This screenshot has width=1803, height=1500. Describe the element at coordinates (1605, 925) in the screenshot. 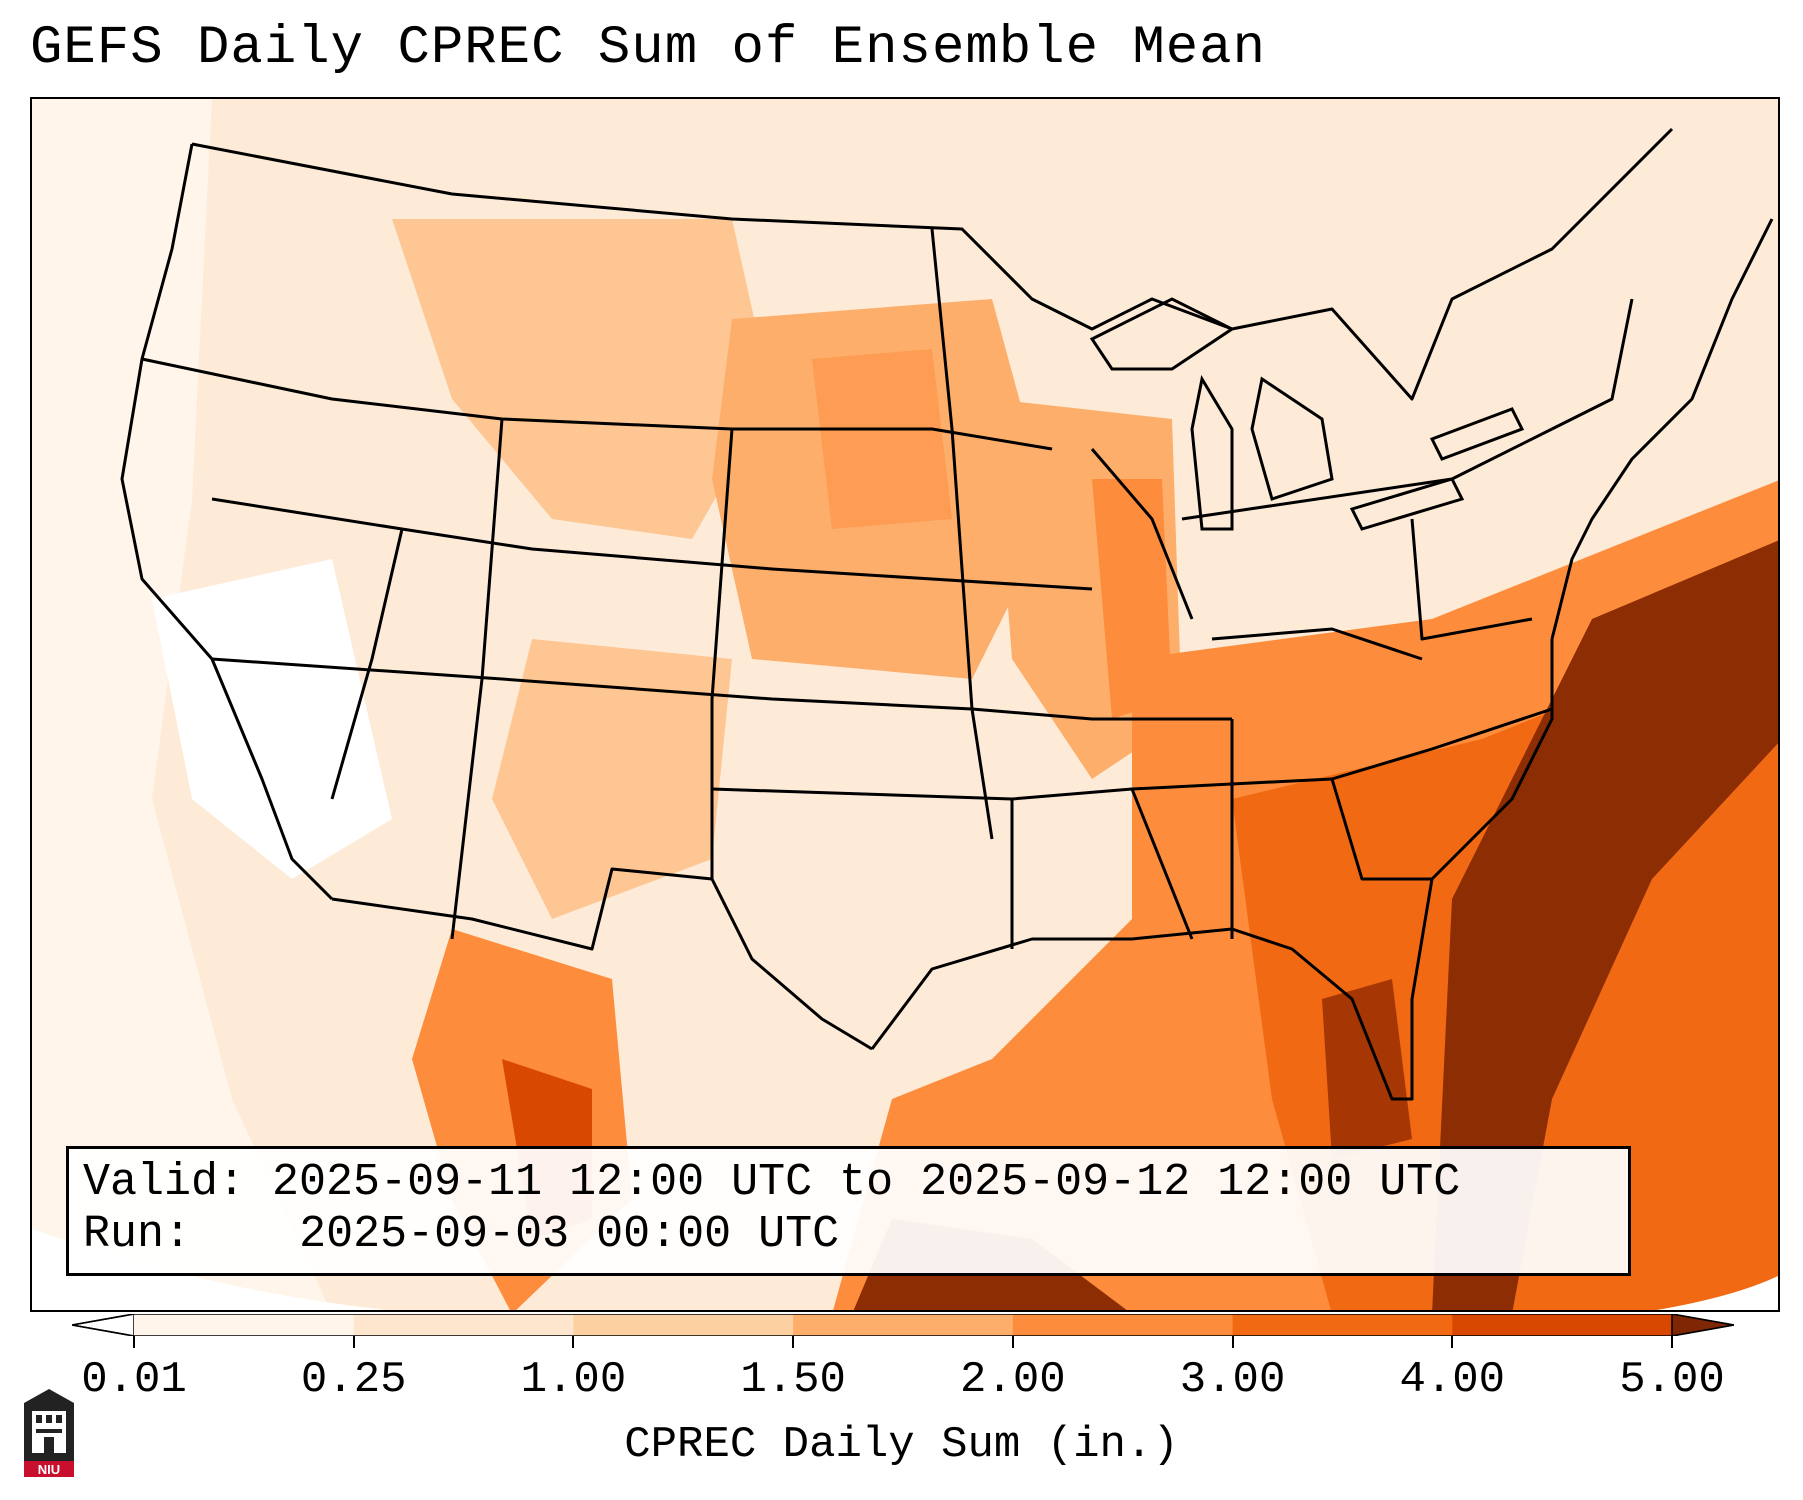

I see `atlantic-heavy-band` at that location.